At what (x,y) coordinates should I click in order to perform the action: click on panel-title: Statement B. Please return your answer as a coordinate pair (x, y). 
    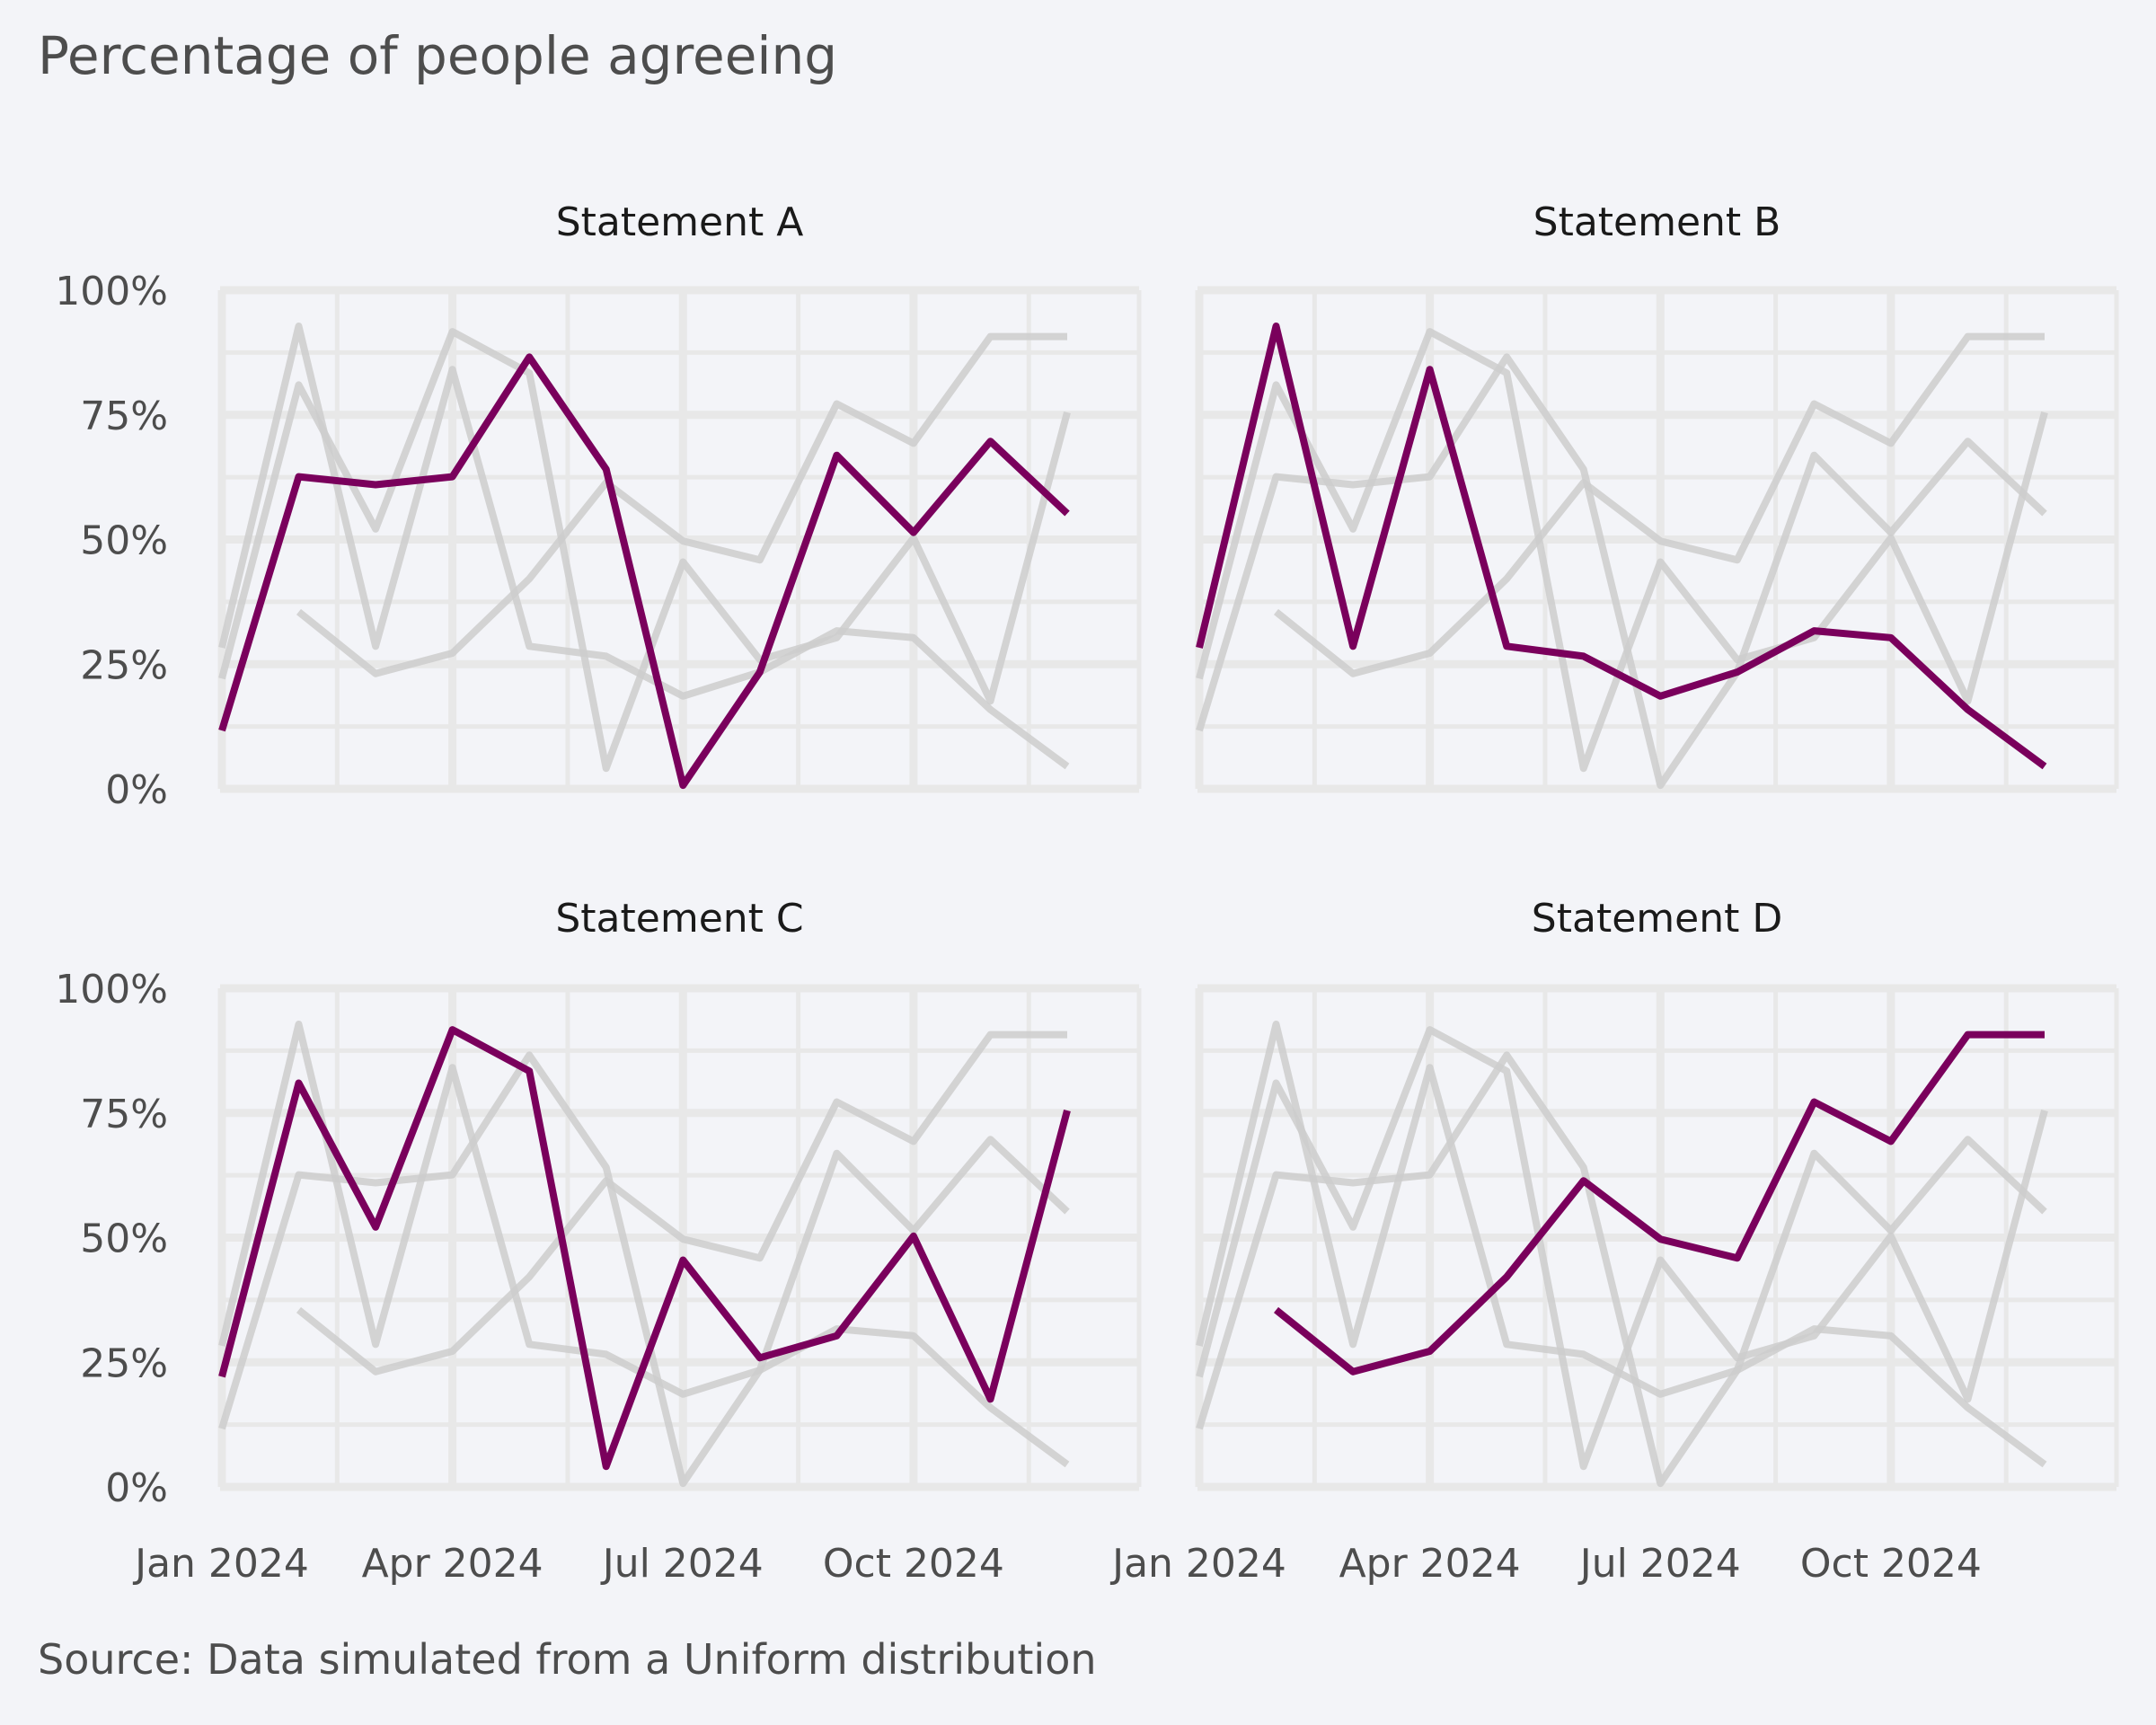
    Looking at the image, I should click on (1657, 222).